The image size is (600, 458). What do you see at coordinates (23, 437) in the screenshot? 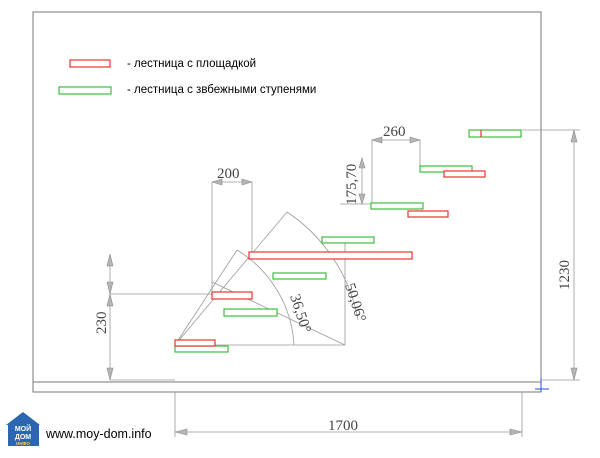
I see `logo-line2: ДОМ` at bounding box center [23, 437].